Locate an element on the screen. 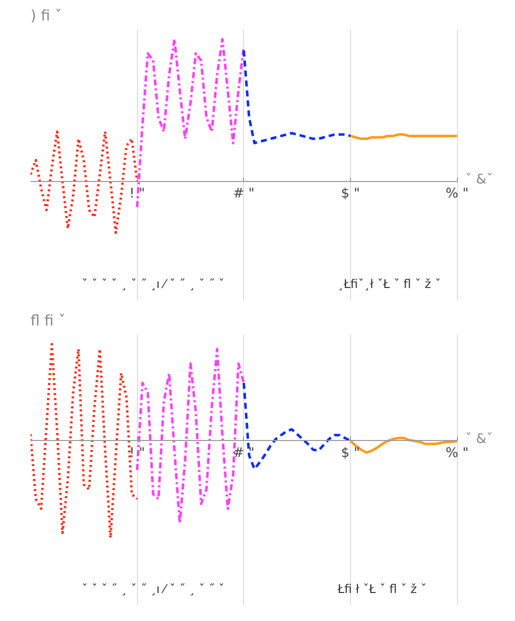  chart-title: ) fi ˇ is located at coordinates (46, 16).